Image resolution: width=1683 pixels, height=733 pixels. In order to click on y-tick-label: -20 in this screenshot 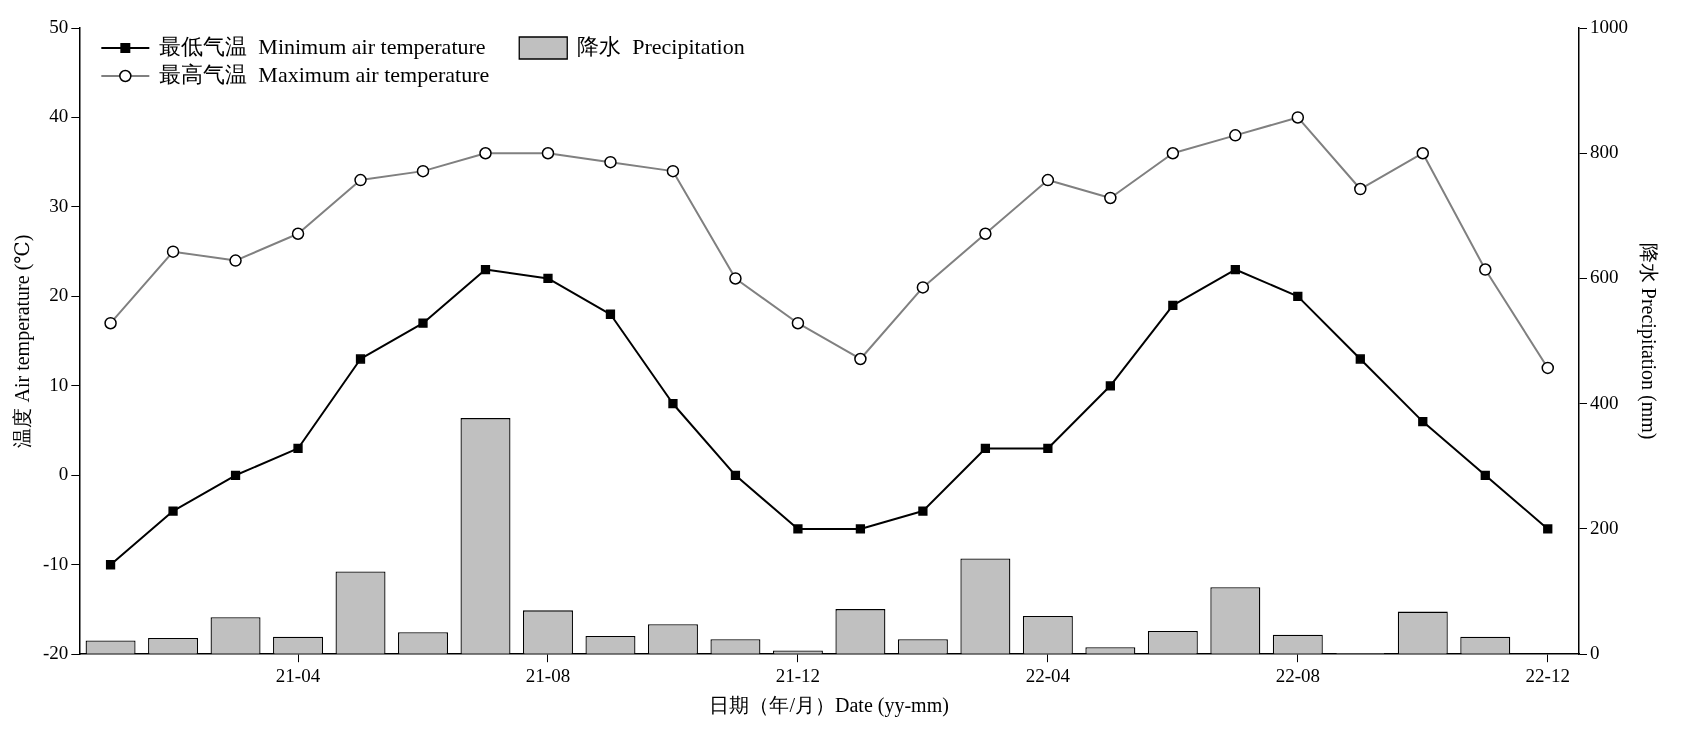, I will do `click(56, 653)`.